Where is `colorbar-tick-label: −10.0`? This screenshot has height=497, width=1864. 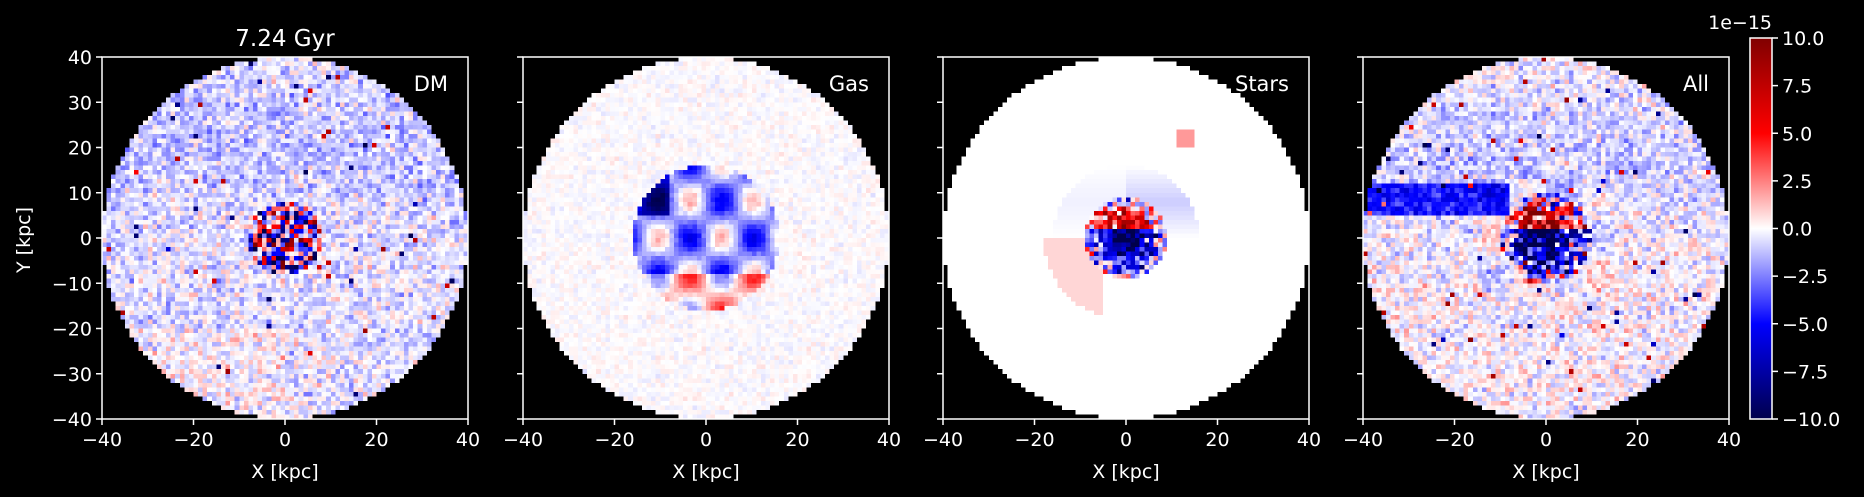 colorbar-tick-label: −10.0 is located at coordinates (1811, 420).